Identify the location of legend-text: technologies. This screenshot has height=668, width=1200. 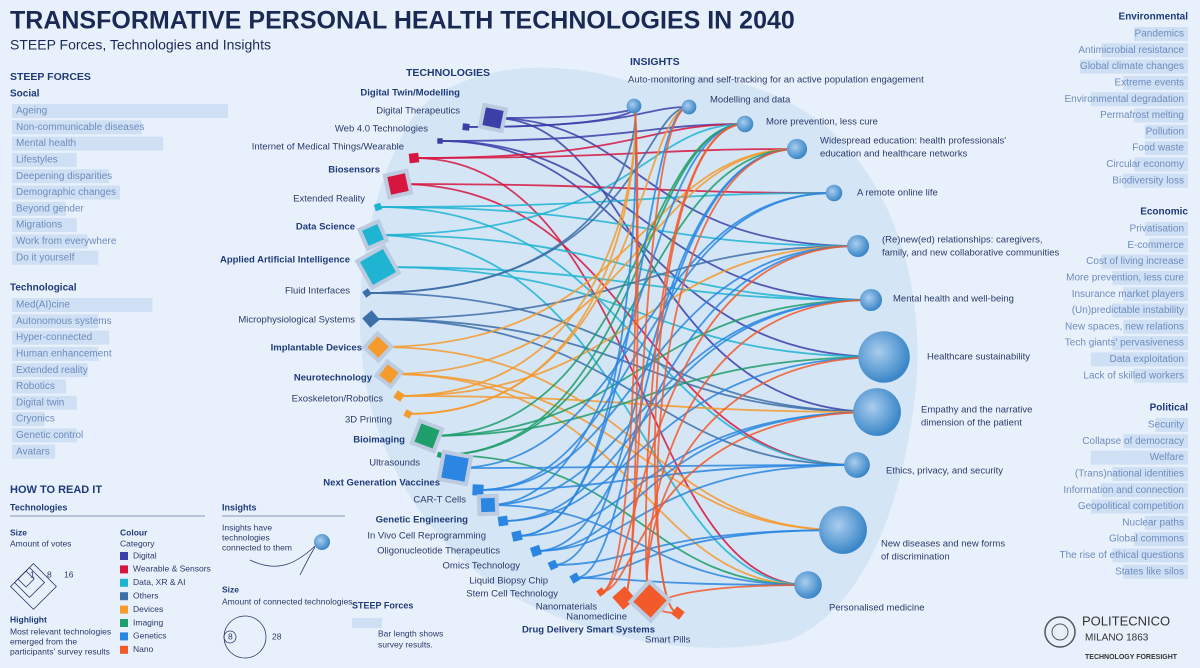
(246, 537).